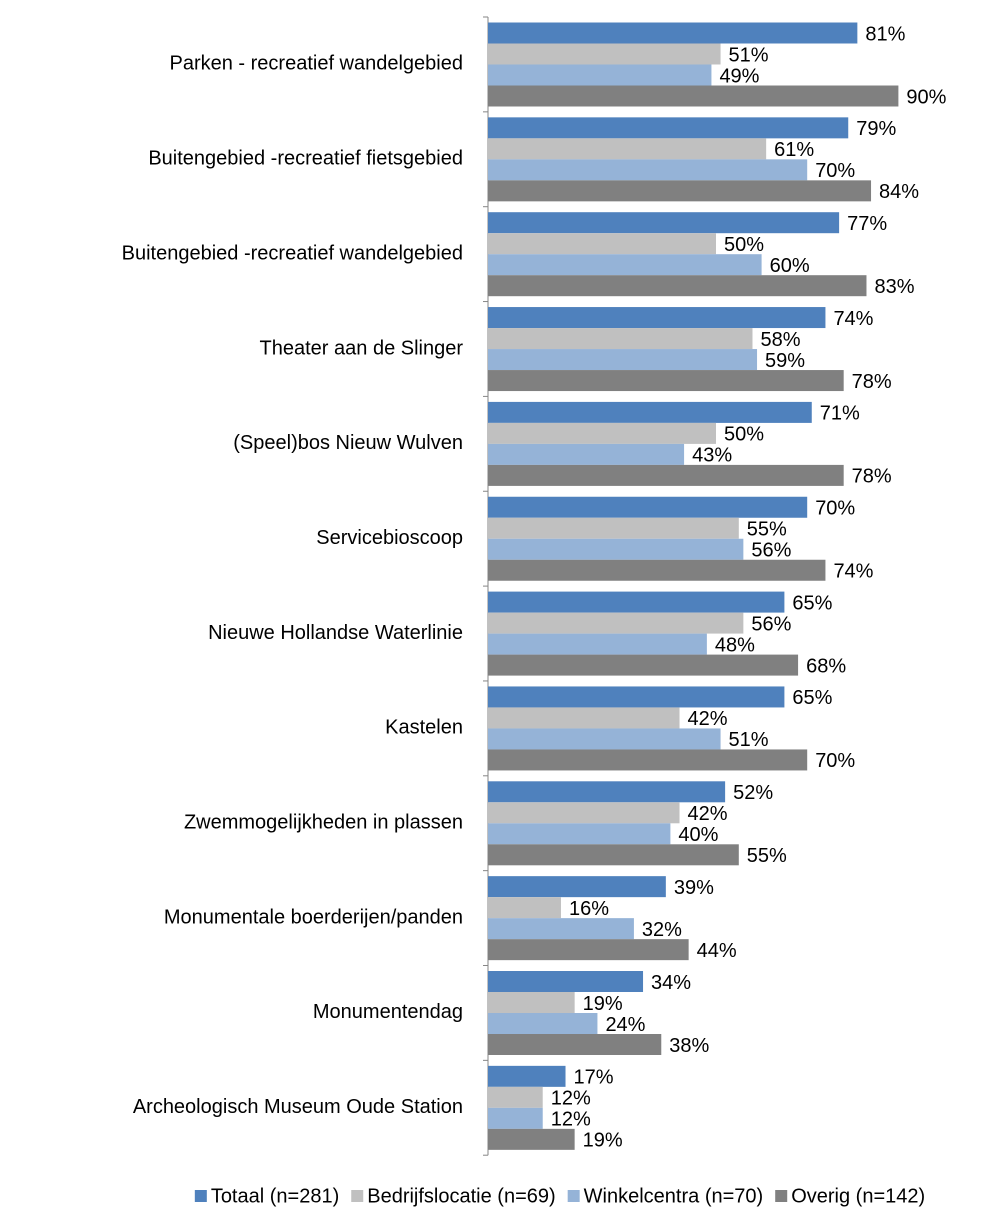  I want to click on data-label: 60%, so click(790, 266).